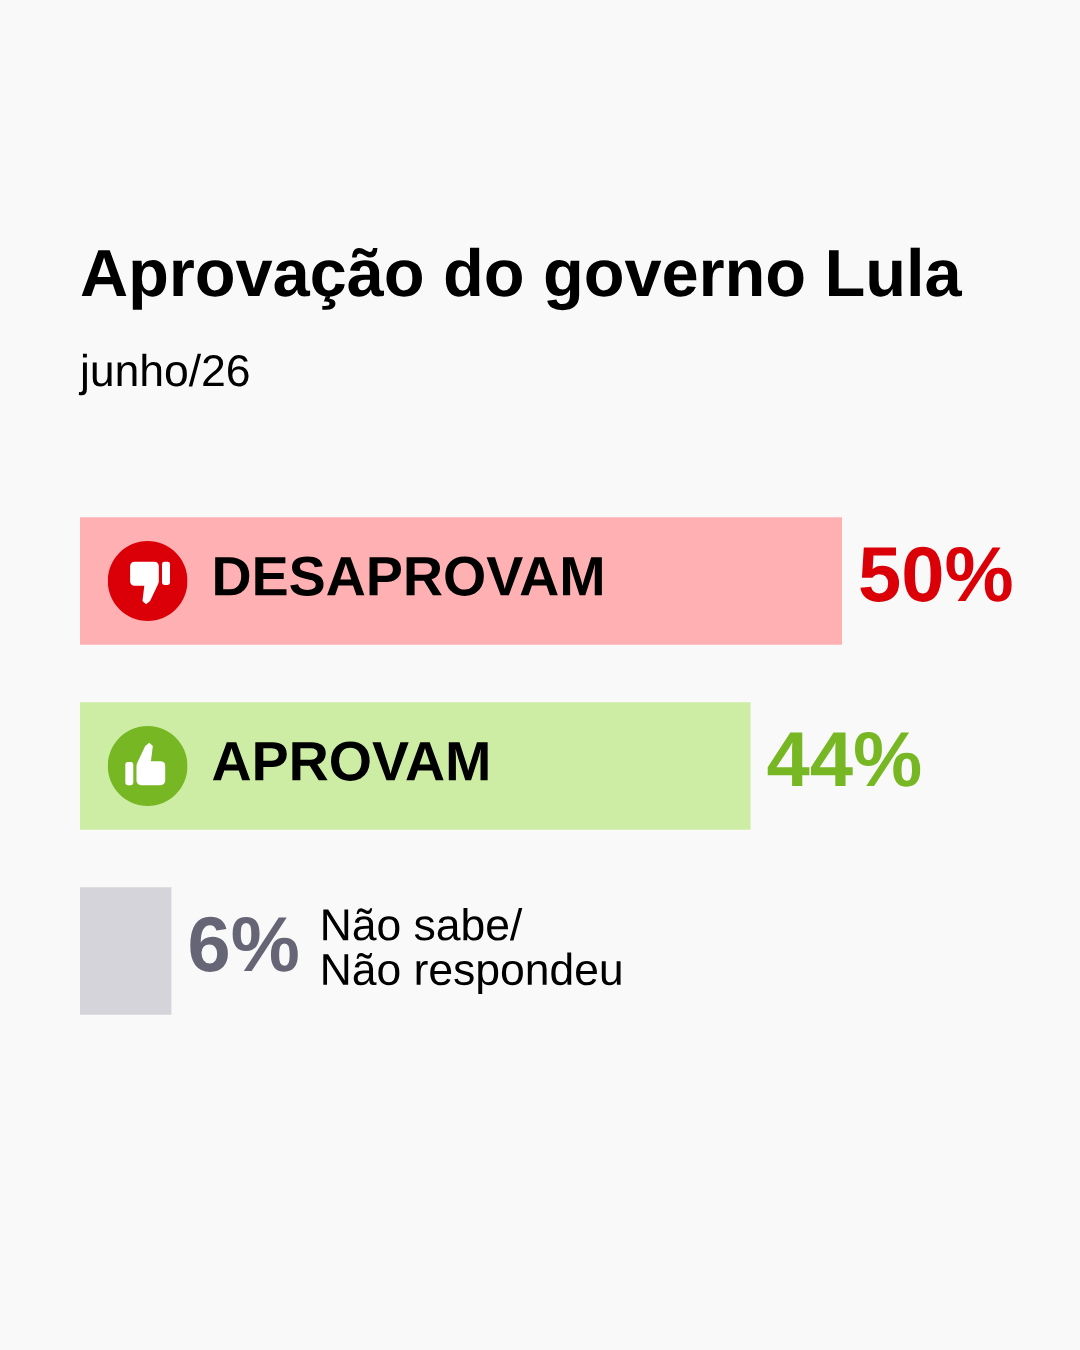  What do you see at coordinates (472, 951) in the screenshot?
I see `y-tick-label: Não sabe/ Não respondeu` at bounding box center [472, 951].